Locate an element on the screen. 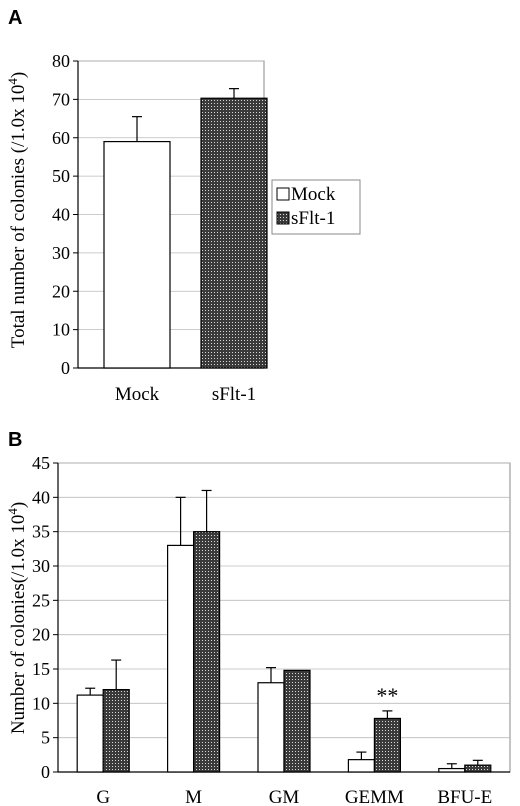 This screenshot has width=520, height=806. y-tick-label: 35 is located at coordinates (41, 532).